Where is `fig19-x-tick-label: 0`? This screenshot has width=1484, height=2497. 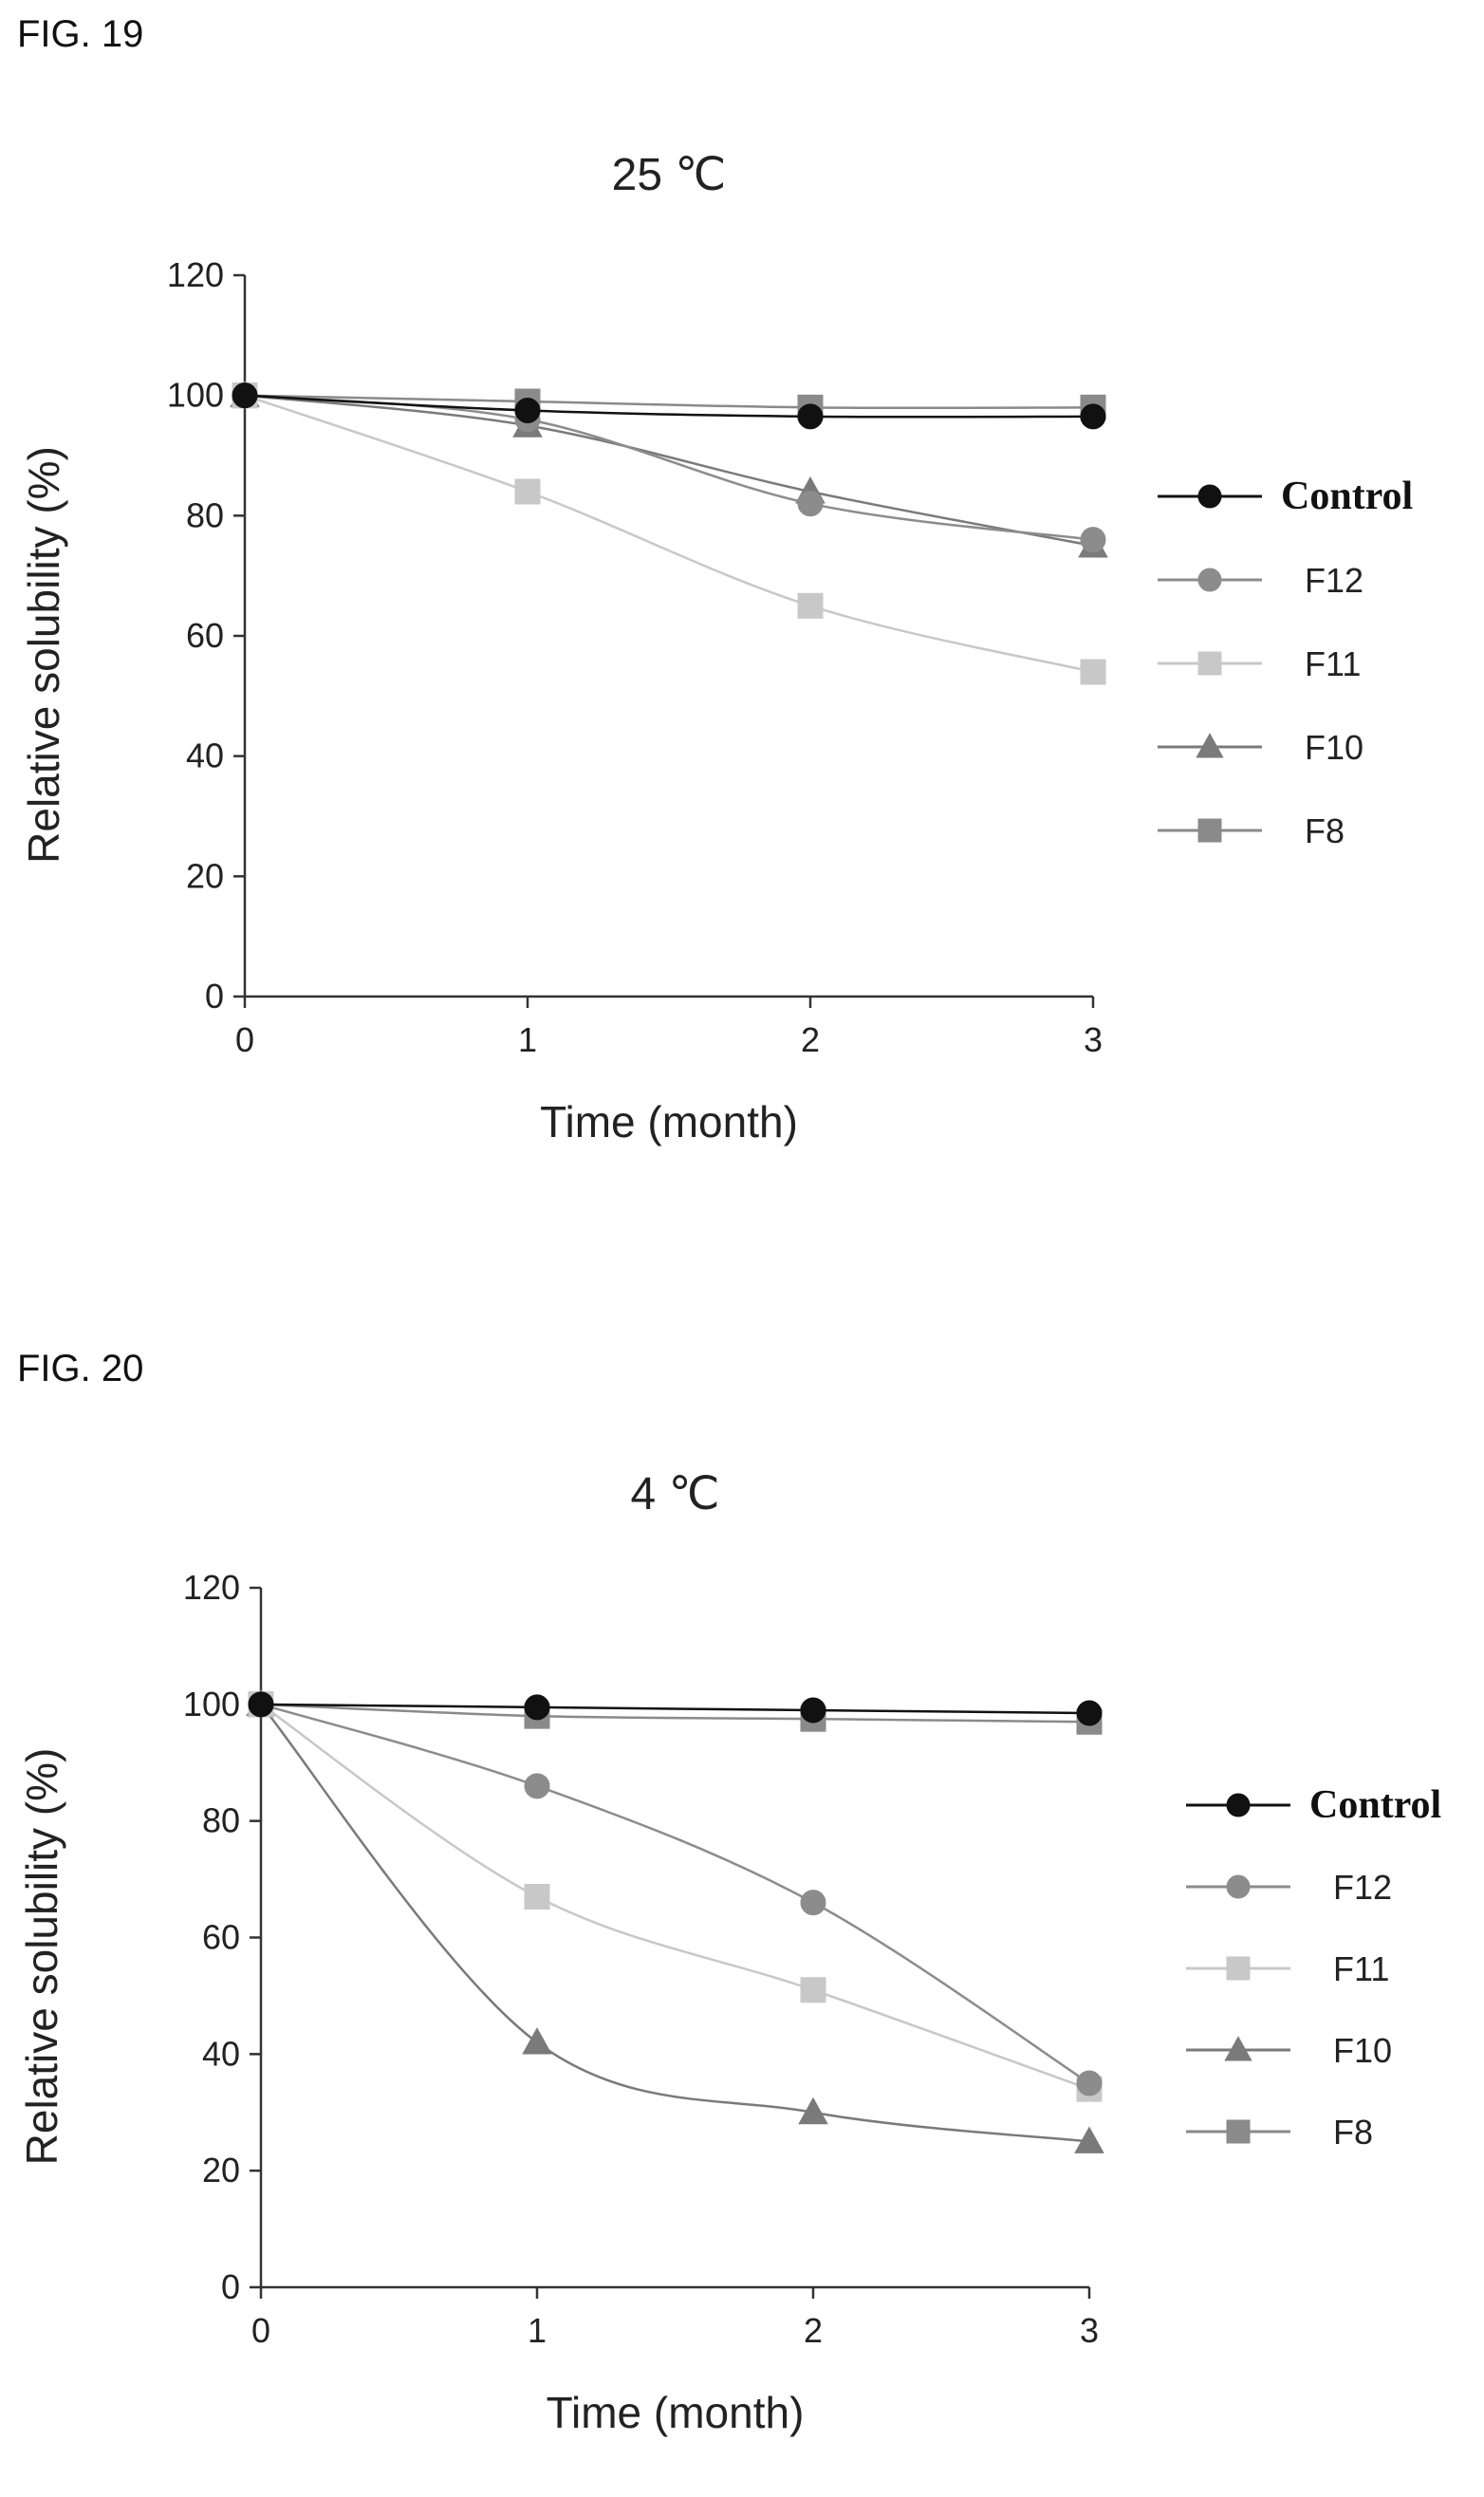 fig19-x-tick-label: 0 is located at coordinates (245, 1039).